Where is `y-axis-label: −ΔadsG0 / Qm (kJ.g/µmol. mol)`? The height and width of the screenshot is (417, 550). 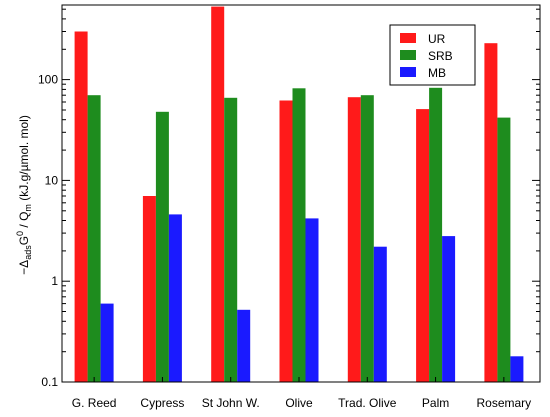 y-axis-label: −ΔadsG0 / Qm (kJ.g/µmol. mol) is located at coordinates (24, 195).